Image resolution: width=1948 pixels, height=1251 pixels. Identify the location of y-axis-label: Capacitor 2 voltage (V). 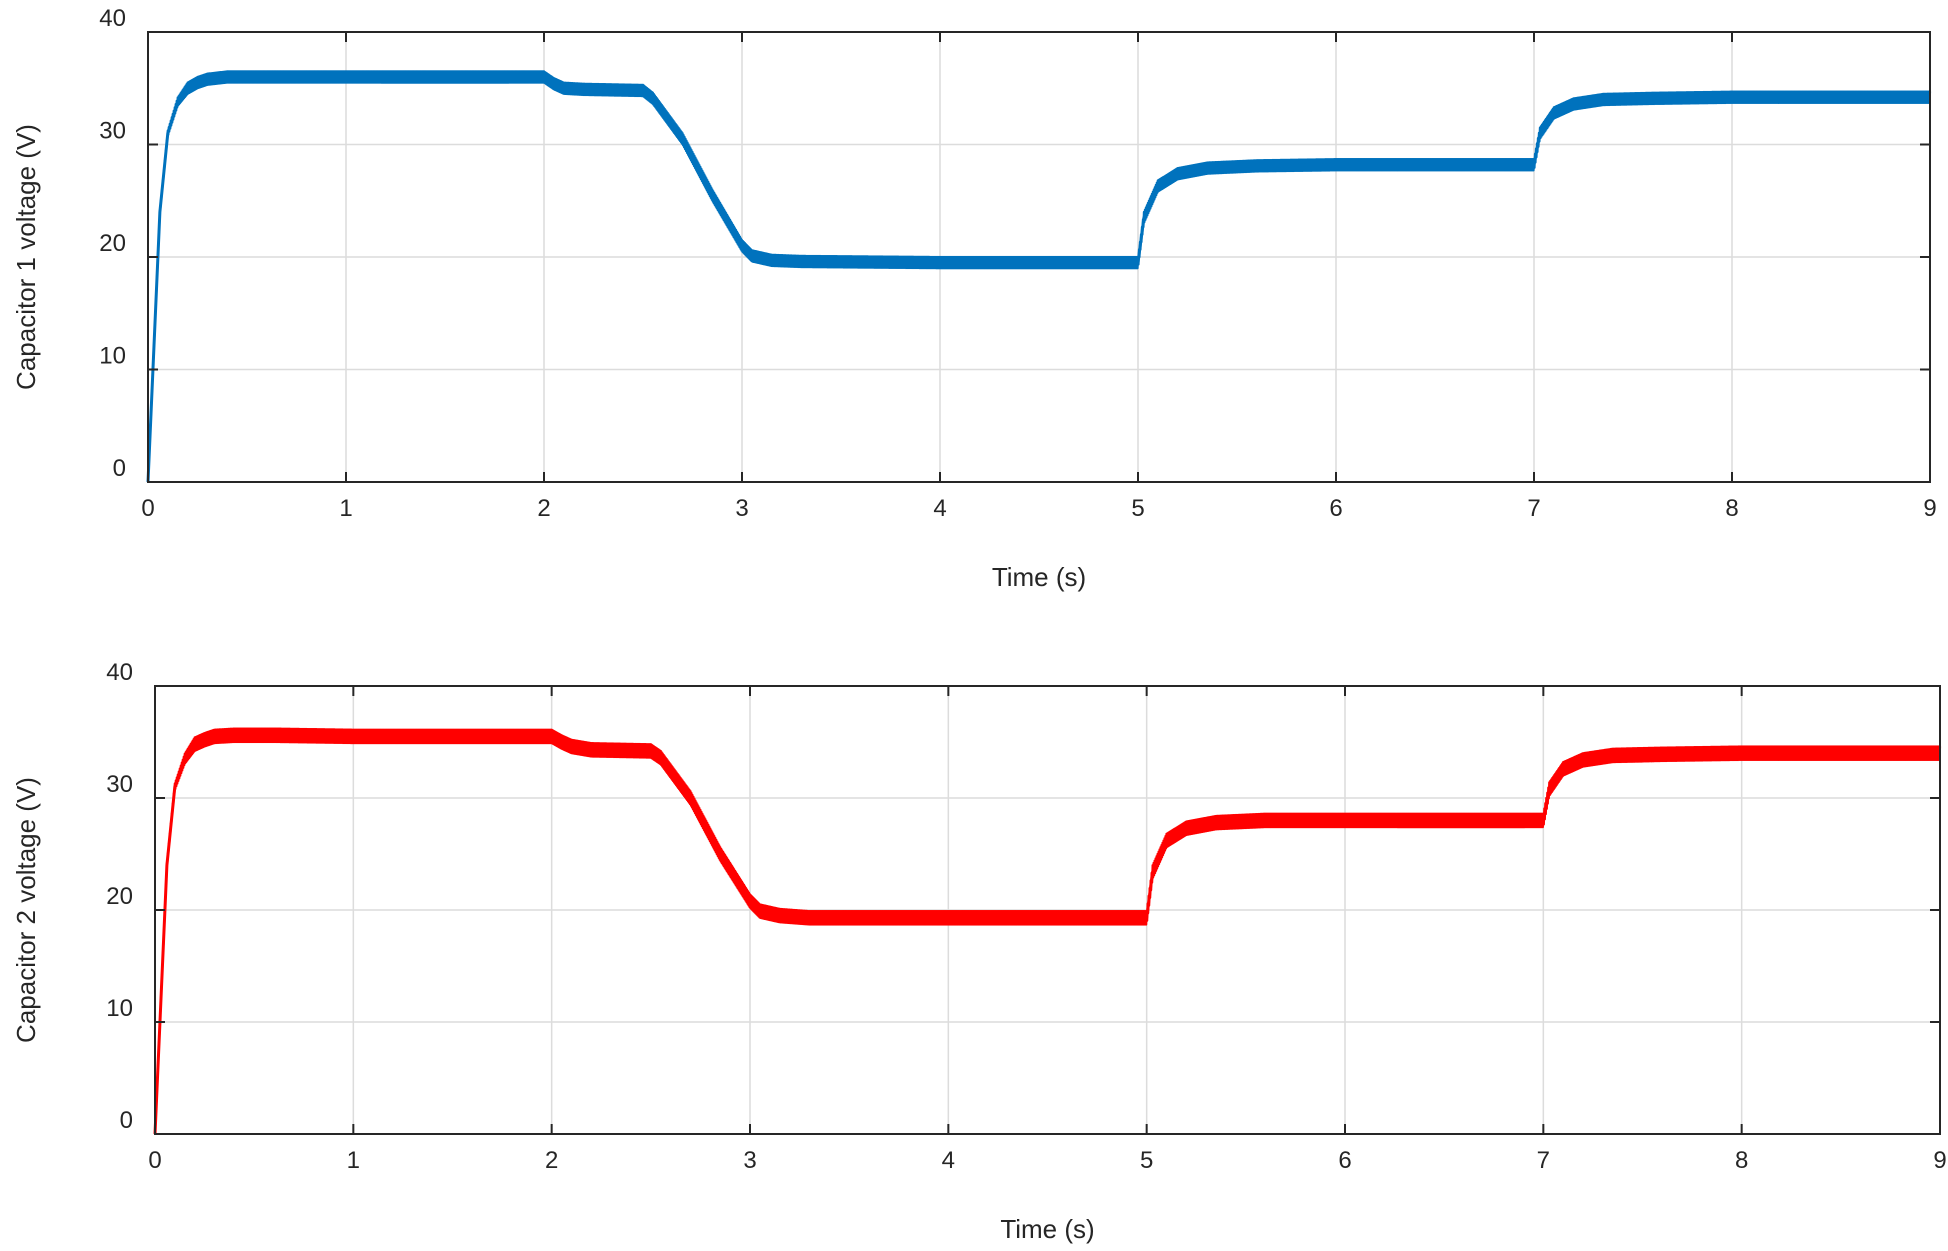
(26, 910).